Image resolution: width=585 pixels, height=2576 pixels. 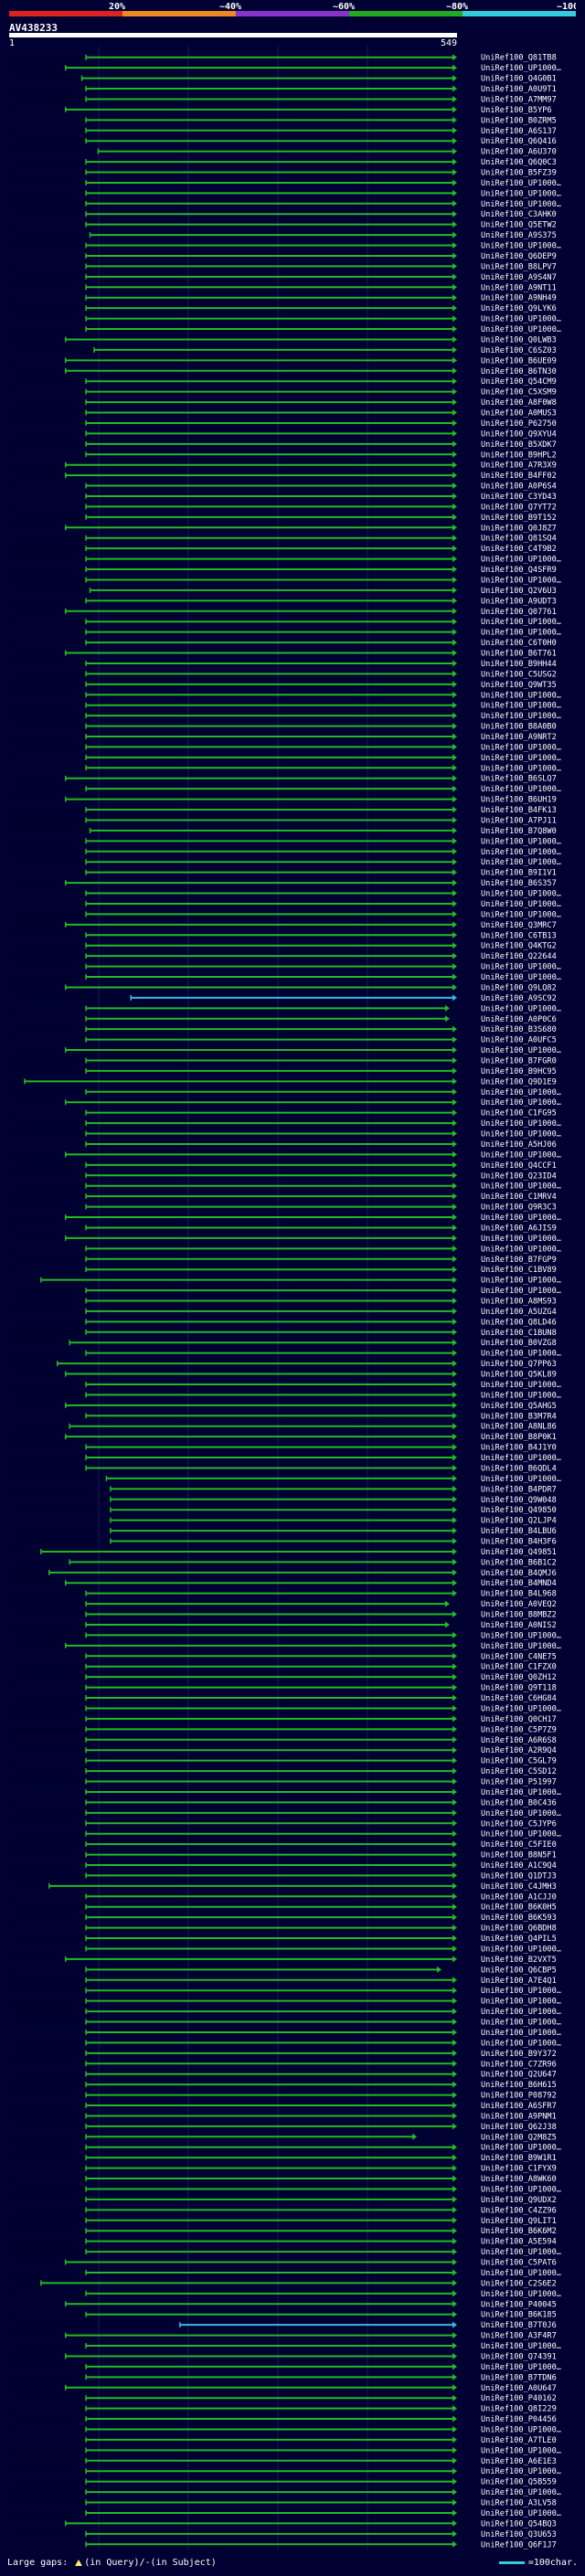 I want to click on hit-row: UniRef100_Q4G0B1, so click(x=283, y=79).